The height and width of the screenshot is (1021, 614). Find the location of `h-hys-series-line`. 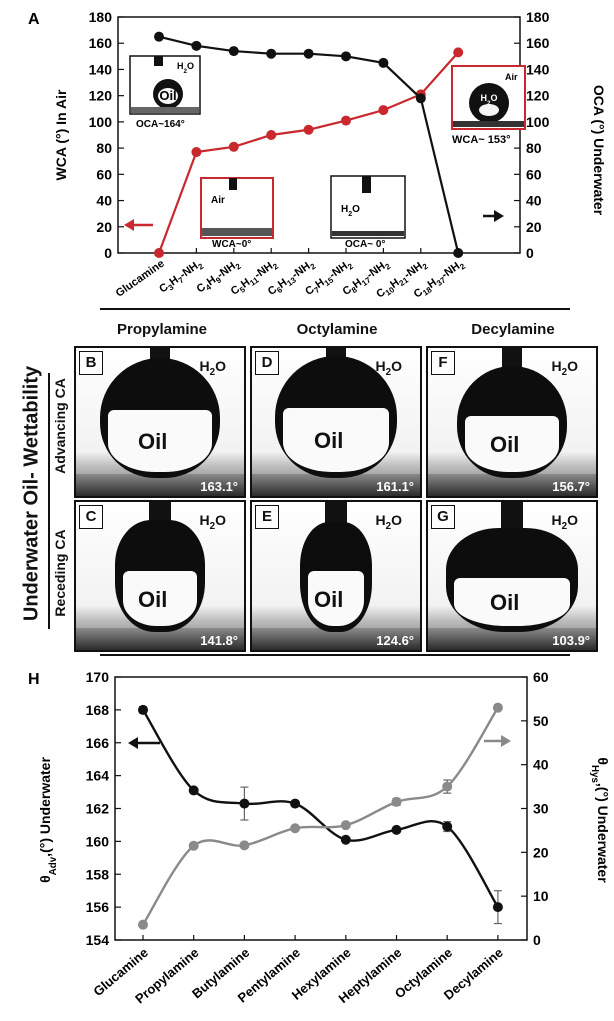

h-hys-series-line is located at coordinates (320, 816).